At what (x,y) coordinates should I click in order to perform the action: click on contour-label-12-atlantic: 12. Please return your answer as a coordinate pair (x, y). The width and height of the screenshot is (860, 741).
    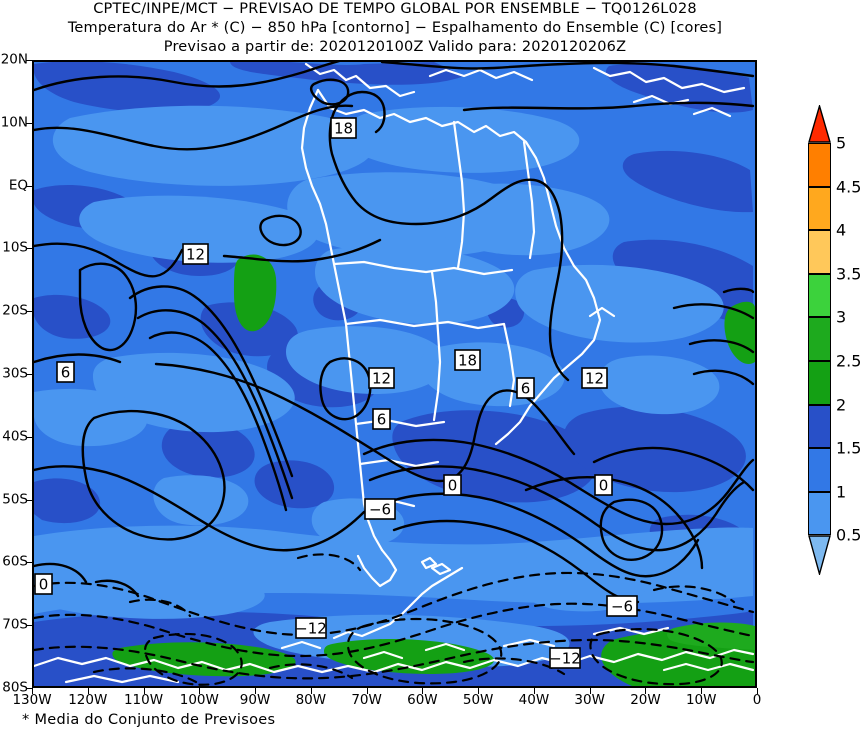
    Looking at the image, I should click on (594, 378).